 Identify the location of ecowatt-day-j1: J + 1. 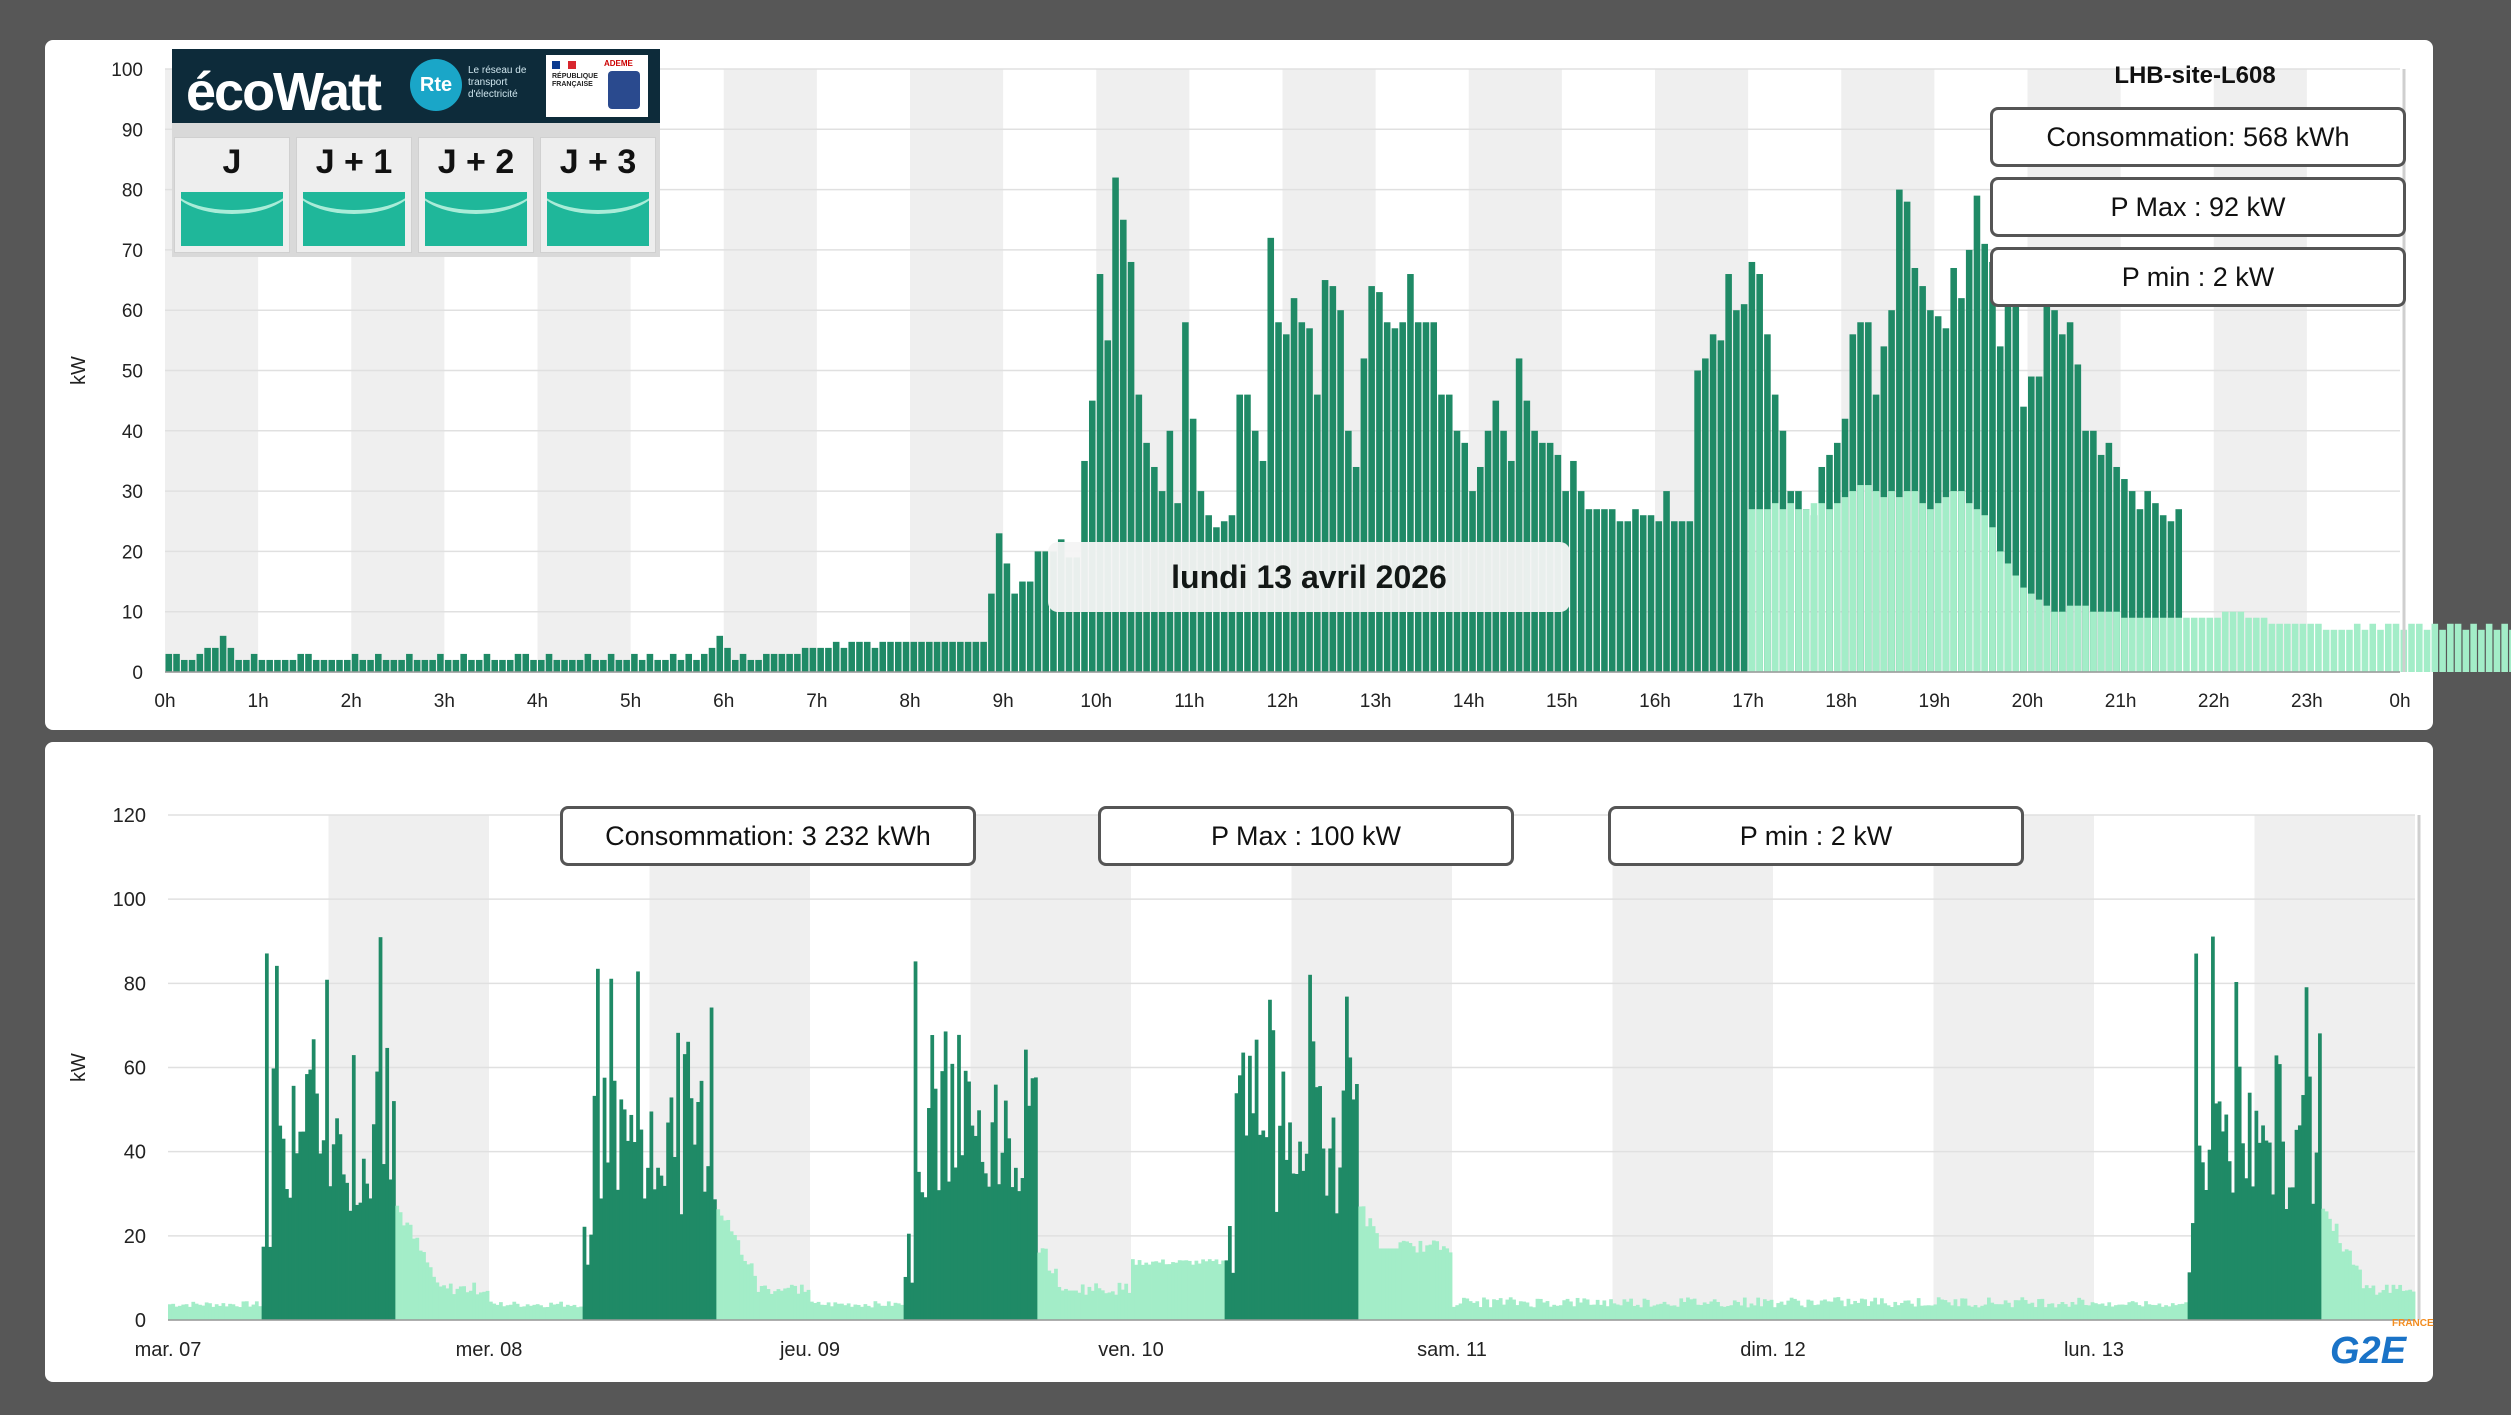
(354, 195).